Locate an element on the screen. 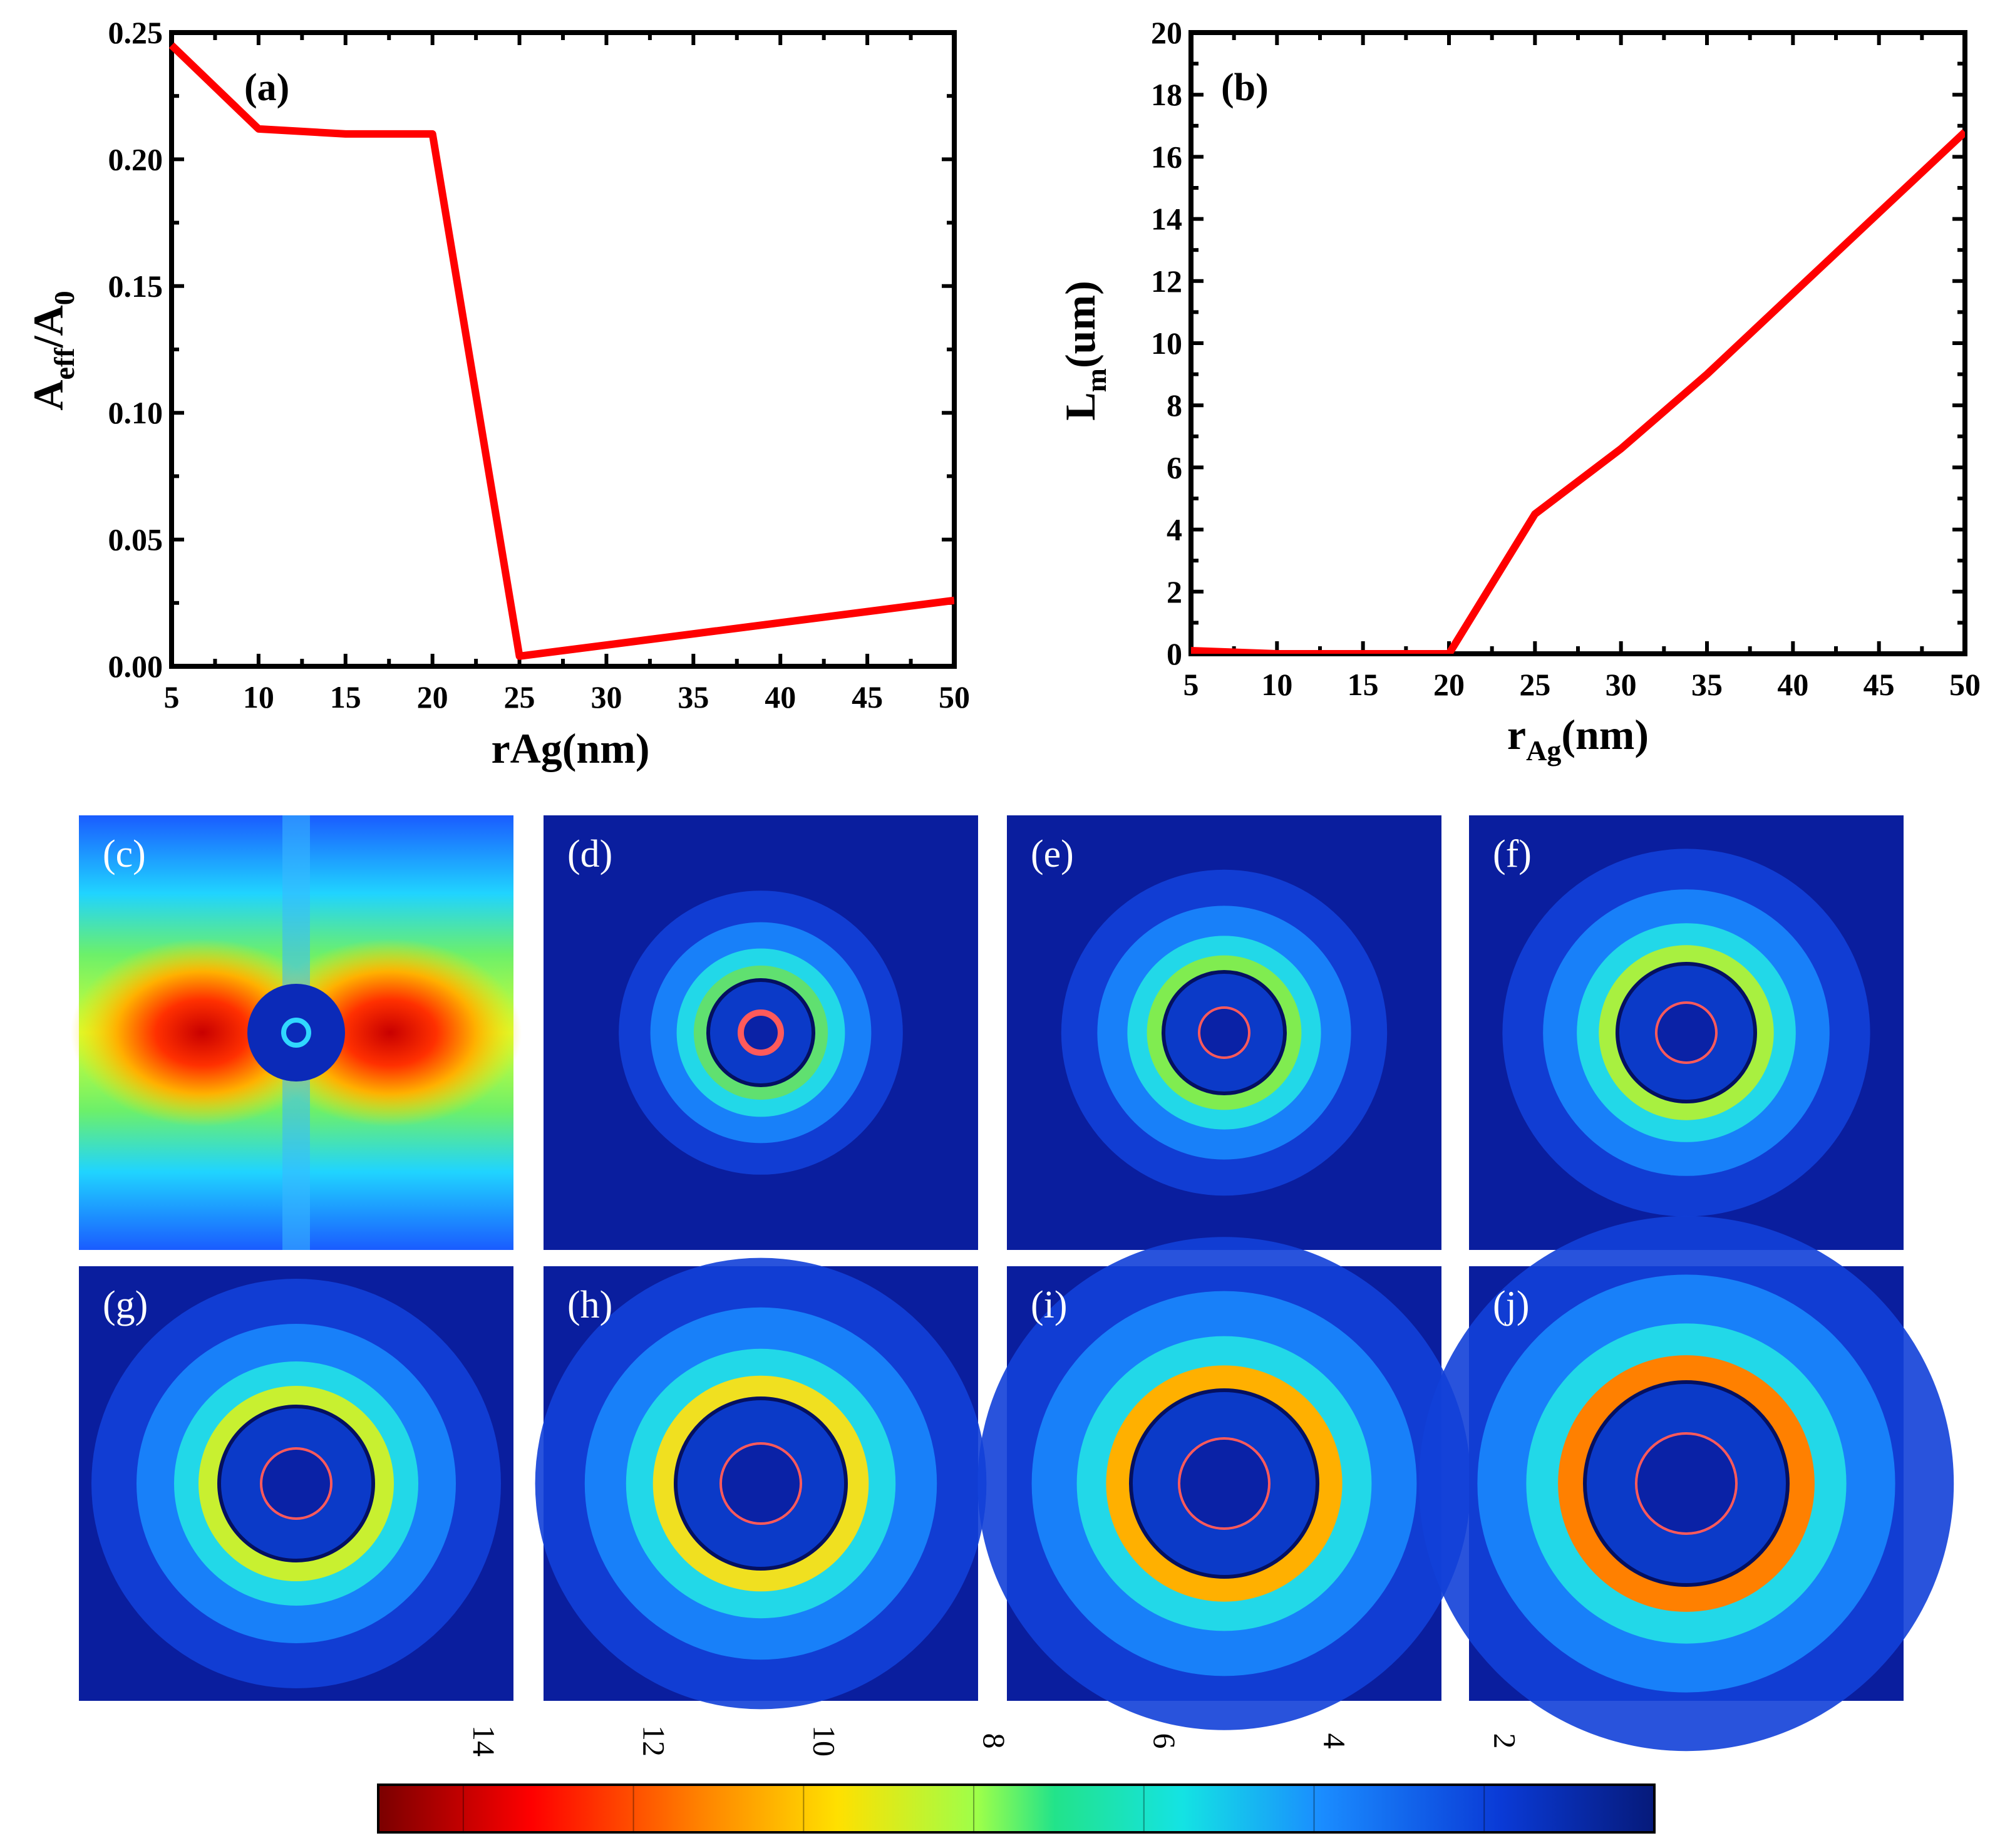  panel-b-xtick-label: 10 is located at coordinates (1276, 684).